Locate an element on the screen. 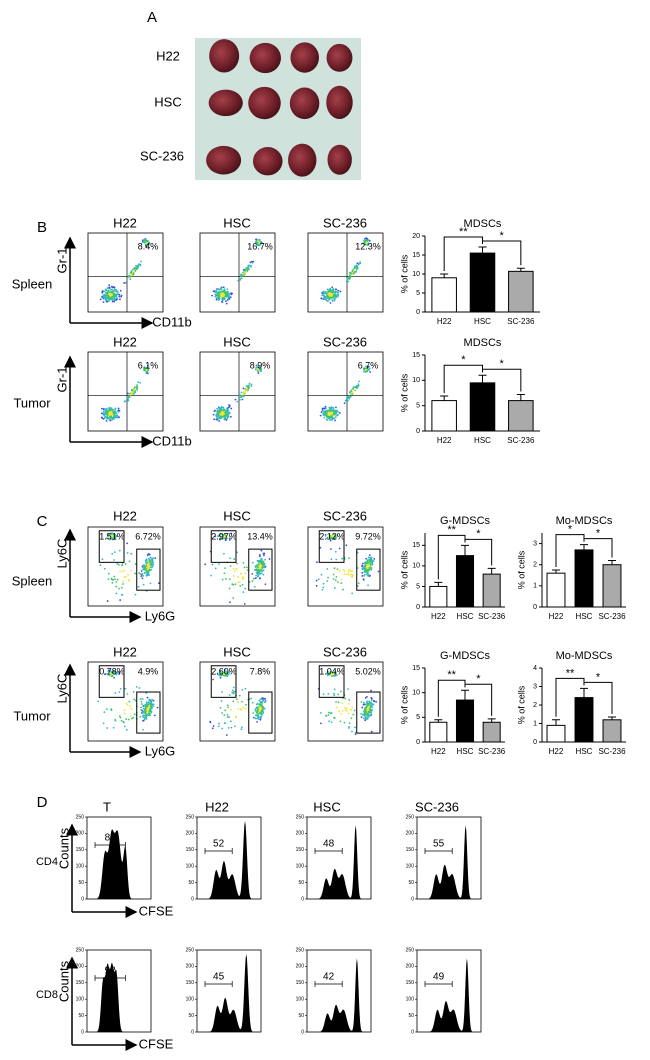  x-tick-label: SC-236 is located at coordinates (521, 321).